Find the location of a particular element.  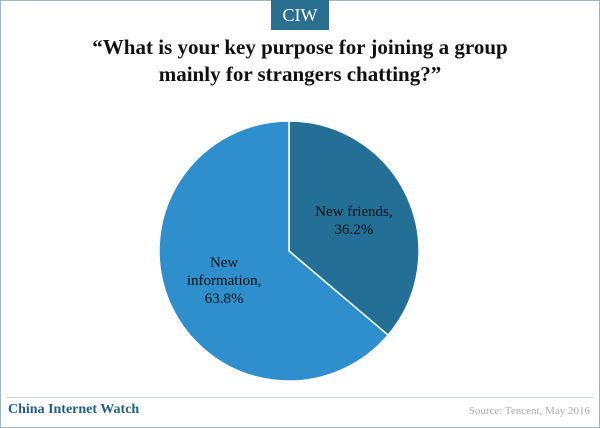

badge: CIW is located at coordinates (300, 15).